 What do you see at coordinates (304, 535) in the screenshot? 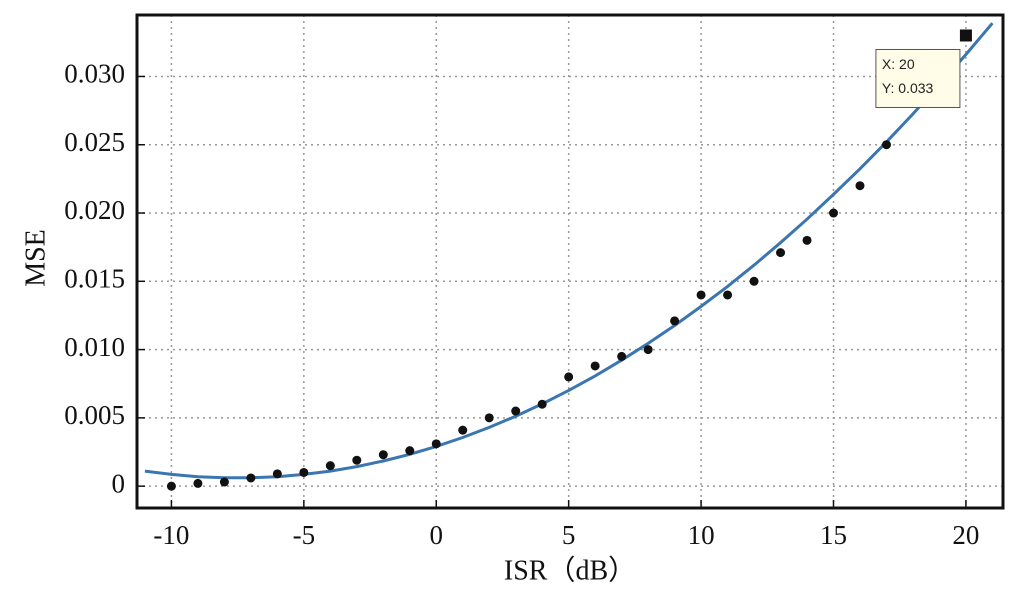
I see `x-tick-label: -5` at bounding box center [304, 535].